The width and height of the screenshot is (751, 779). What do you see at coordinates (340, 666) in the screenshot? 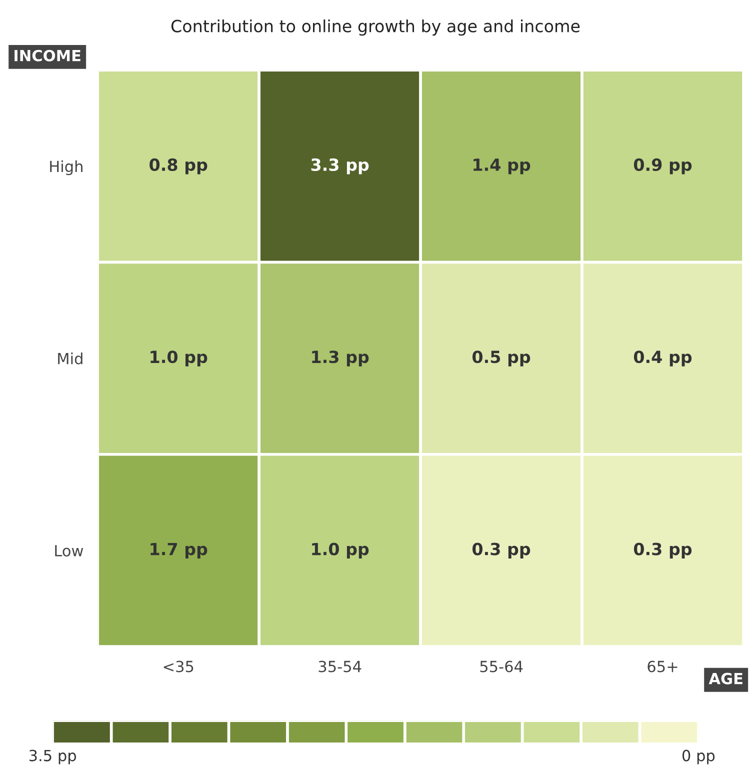
I see `x-tick-label: 35-54` at bounding box center [340, 666].